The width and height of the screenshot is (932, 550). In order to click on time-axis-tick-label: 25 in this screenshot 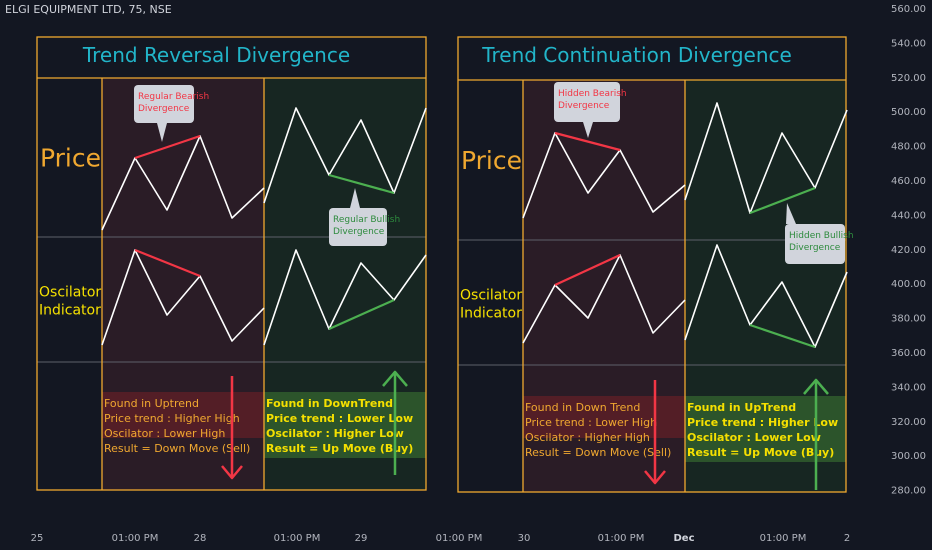, I will do `click(37, 538)`.